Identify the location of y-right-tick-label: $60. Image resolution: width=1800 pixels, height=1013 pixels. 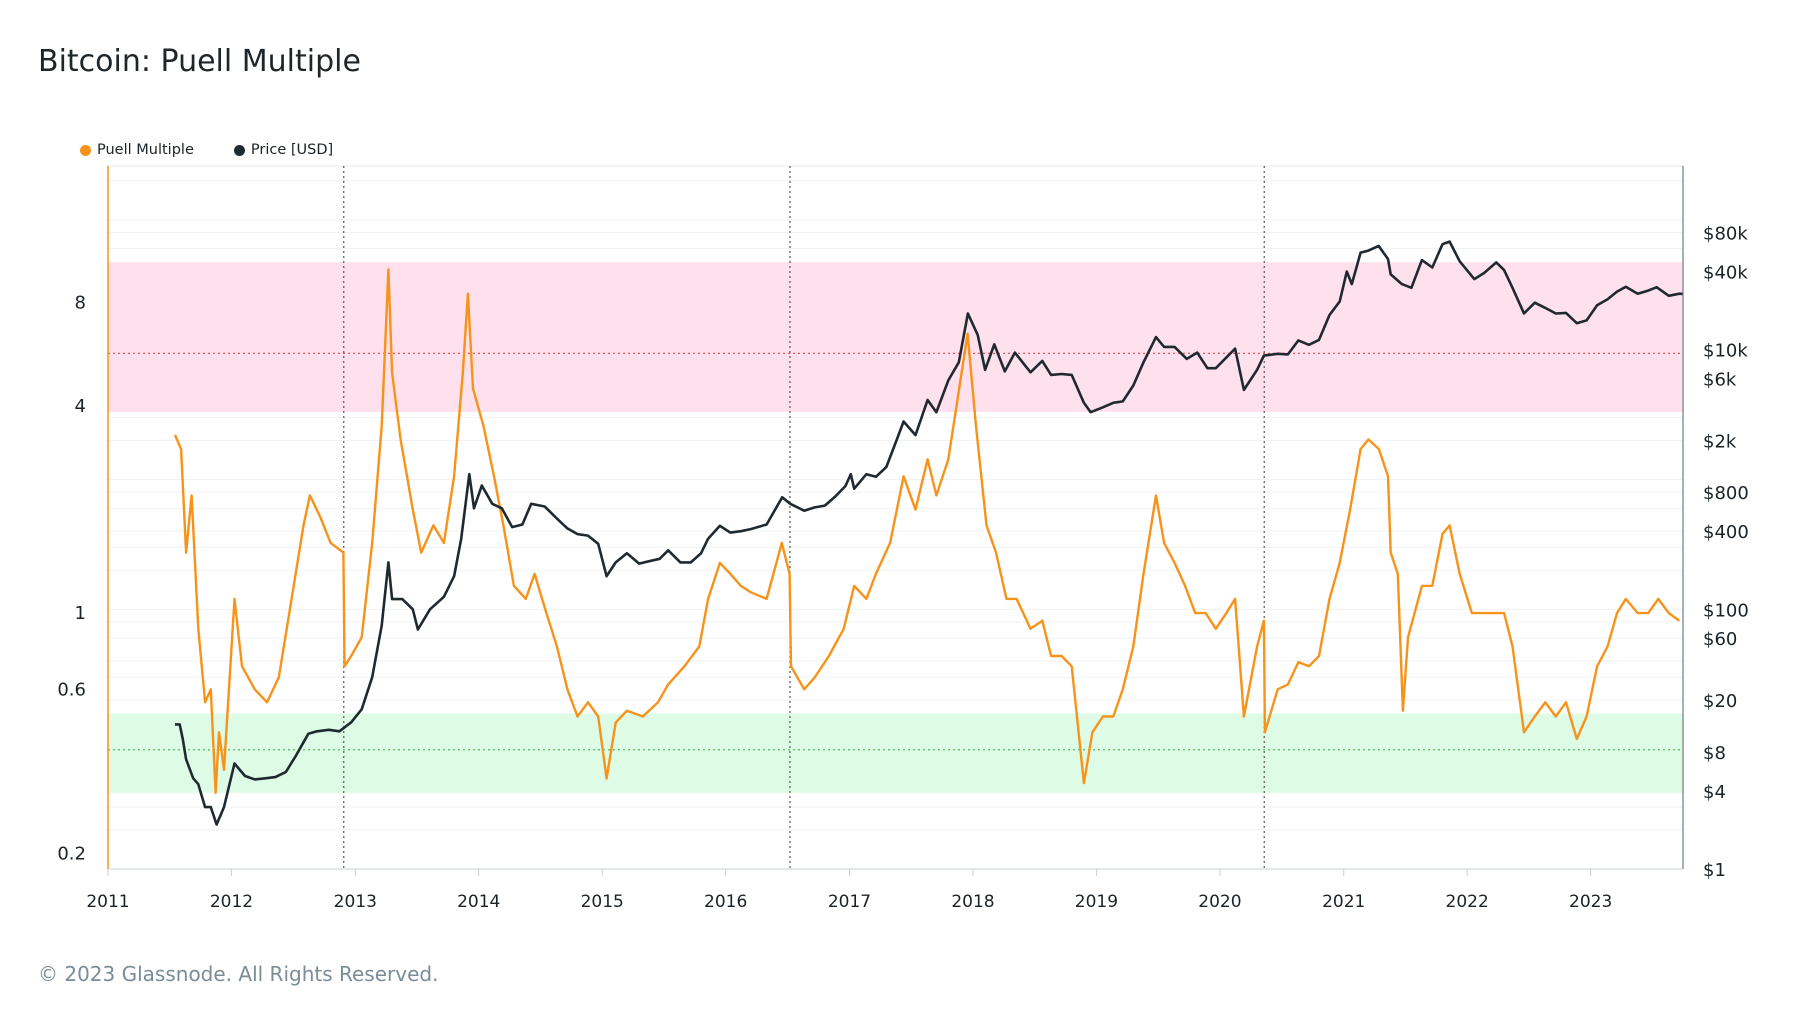
(1720, 639).